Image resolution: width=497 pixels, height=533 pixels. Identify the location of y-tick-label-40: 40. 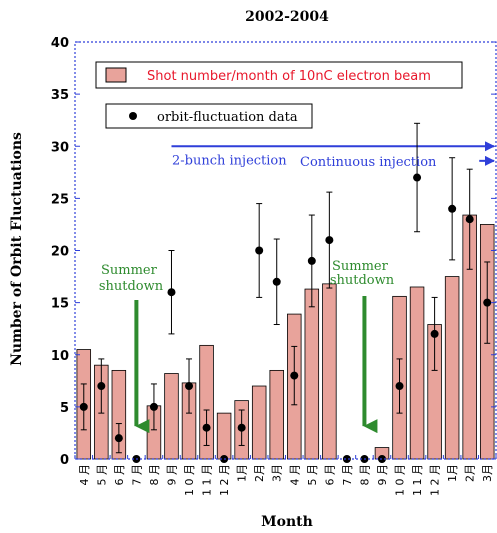
(60, 43).